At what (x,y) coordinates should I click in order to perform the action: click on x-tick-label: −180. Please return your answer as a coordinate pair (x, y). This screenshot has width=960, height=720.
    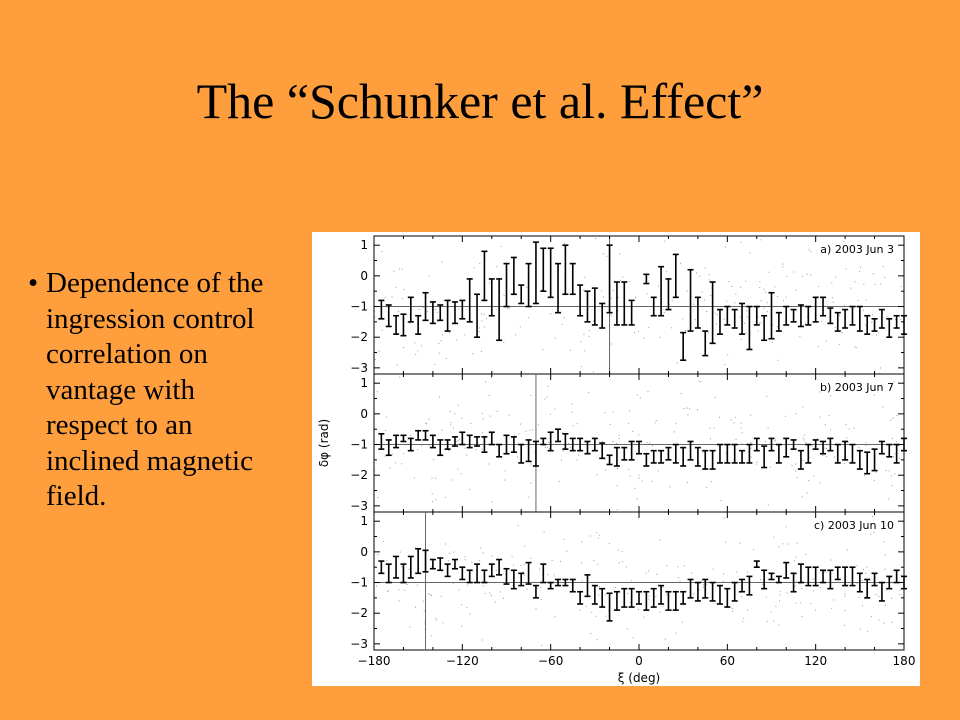
    Looking at the image, I should click on (374, 661).